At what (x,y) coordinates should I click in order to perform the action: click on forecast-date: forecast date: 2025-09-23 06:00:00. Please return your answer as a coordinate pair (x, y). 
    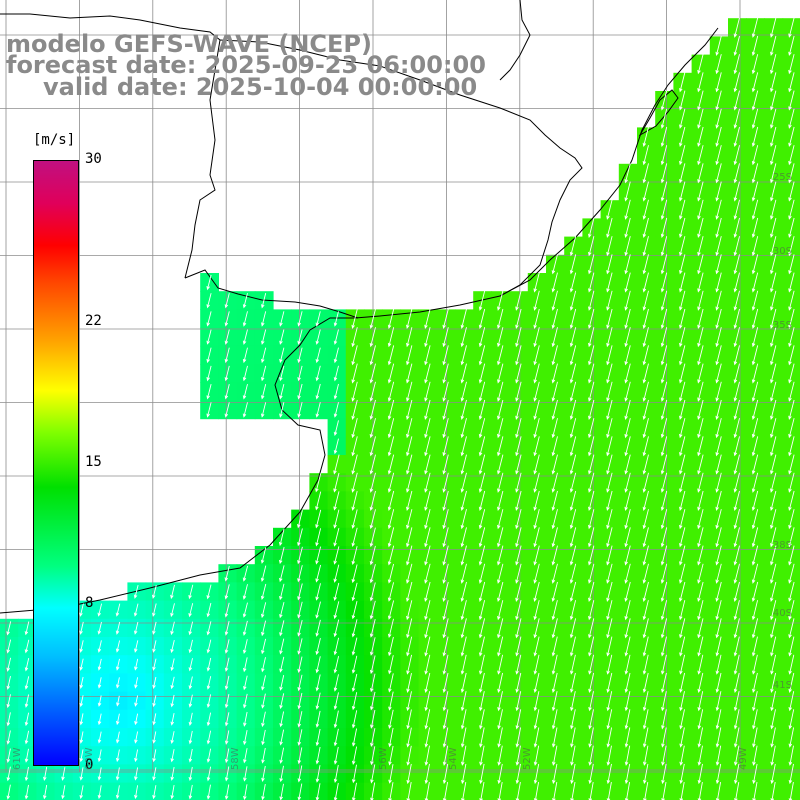
    Looking at the image, I should click on (246, 65).